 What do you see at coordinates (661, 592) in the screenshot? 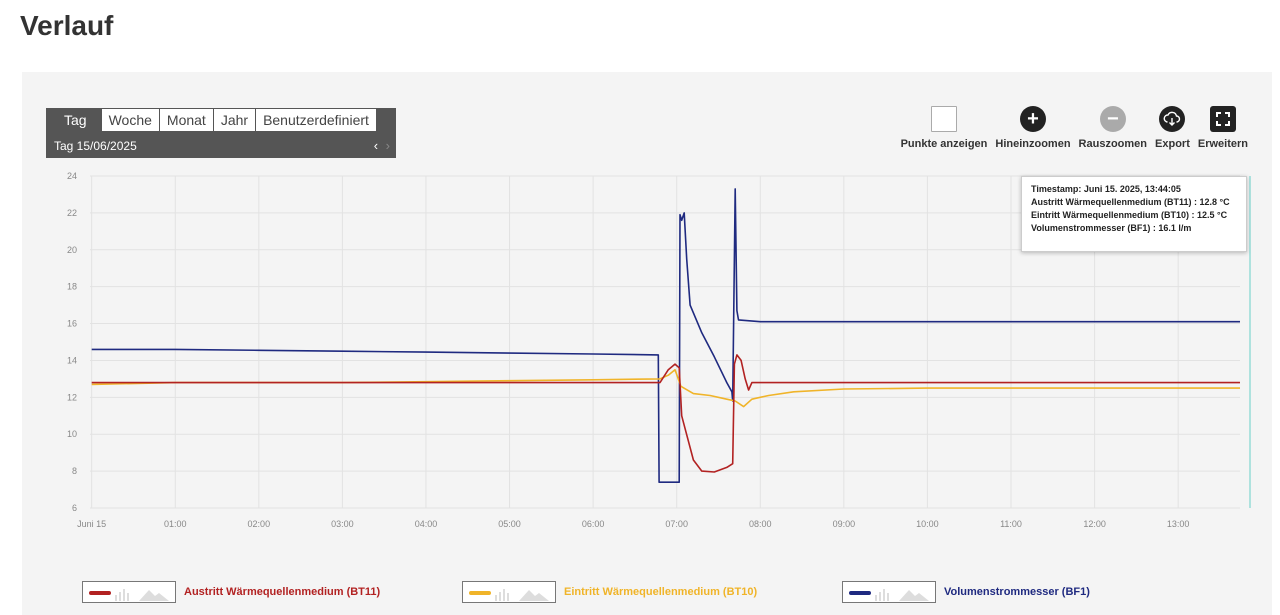
I see `legend-label-bt10: Eintritt Wärmequellenmedium (BT10)` at bounding box center [661, 592].